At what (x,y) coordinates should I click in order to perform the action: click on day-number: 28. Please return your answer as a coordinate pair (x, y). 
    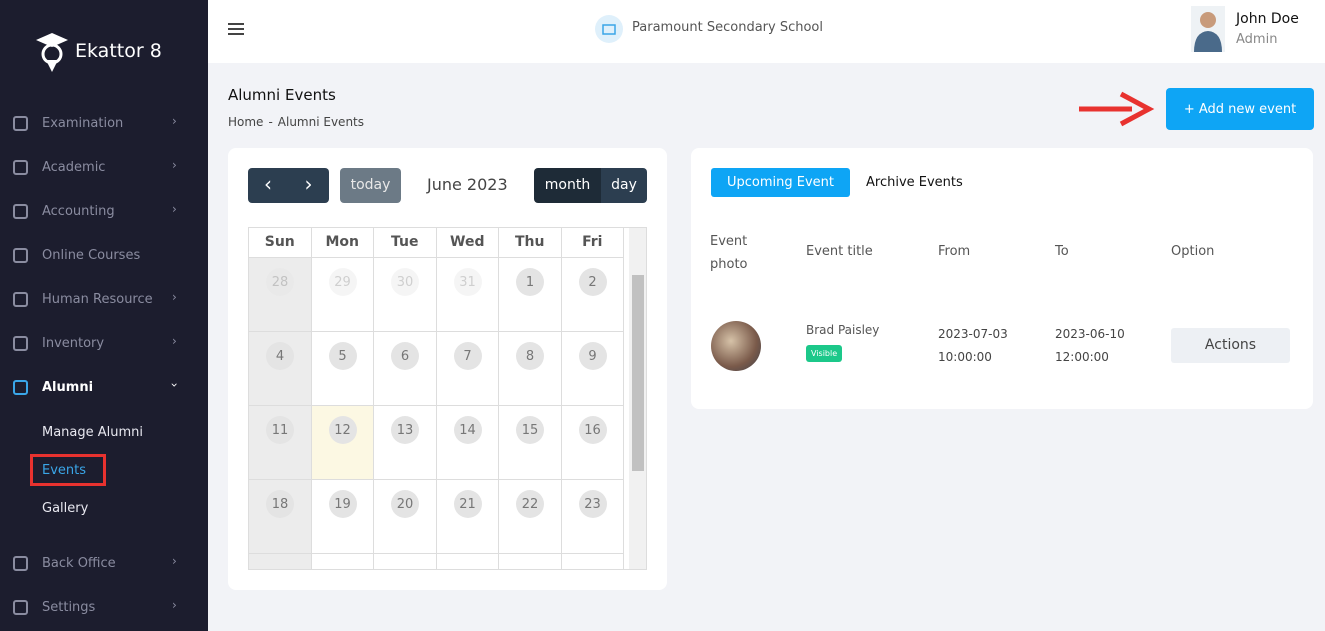
    Looking at the image, I should click on (280, 282).